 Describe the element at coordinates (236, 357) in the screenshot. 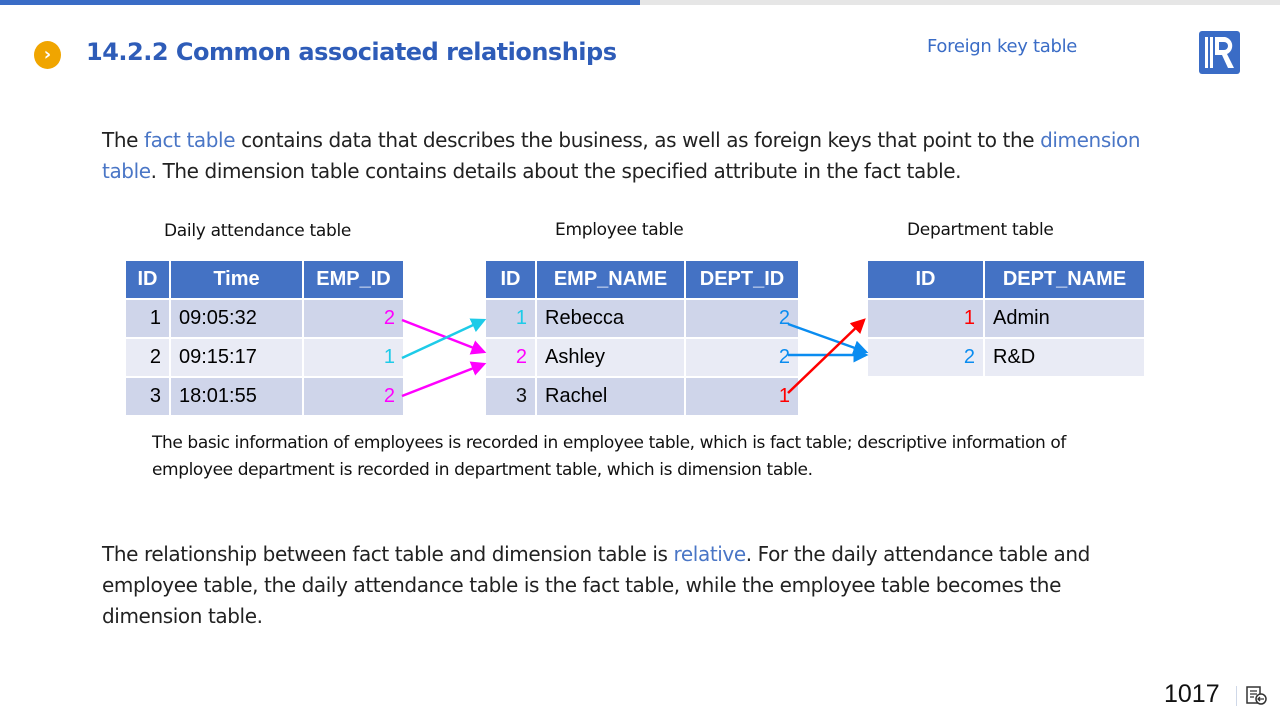

I see `cell: 09:15:17` at that location.